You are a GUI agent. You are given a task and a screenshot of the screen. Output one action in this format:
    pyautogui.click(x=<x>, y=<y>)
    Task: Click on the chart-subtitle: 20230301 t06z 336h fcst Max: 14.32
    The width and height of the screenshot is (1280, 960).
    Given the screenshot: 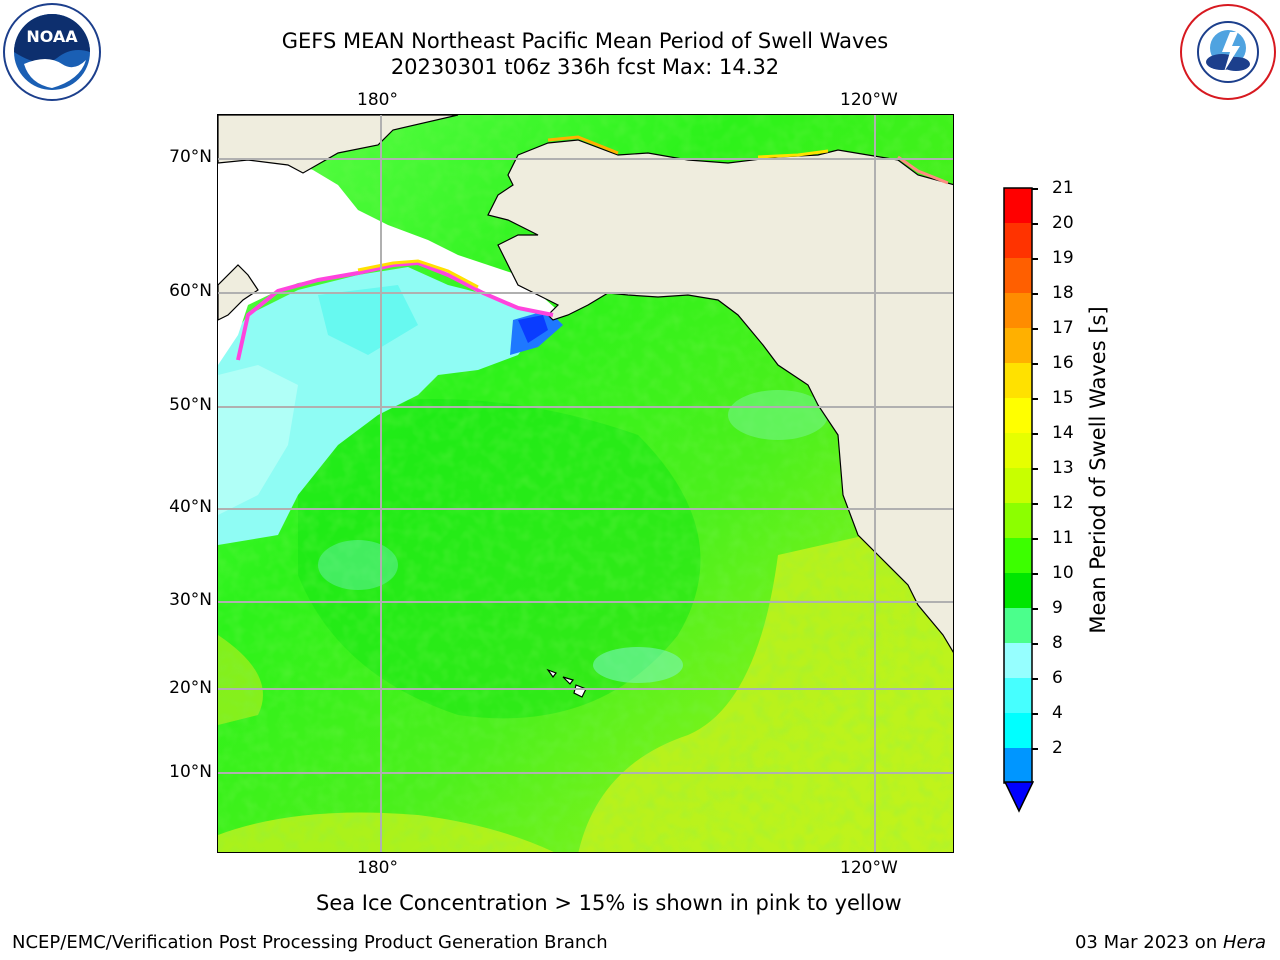 What is the action you would take?
    pyautogui.click(x=585, y=67)
    